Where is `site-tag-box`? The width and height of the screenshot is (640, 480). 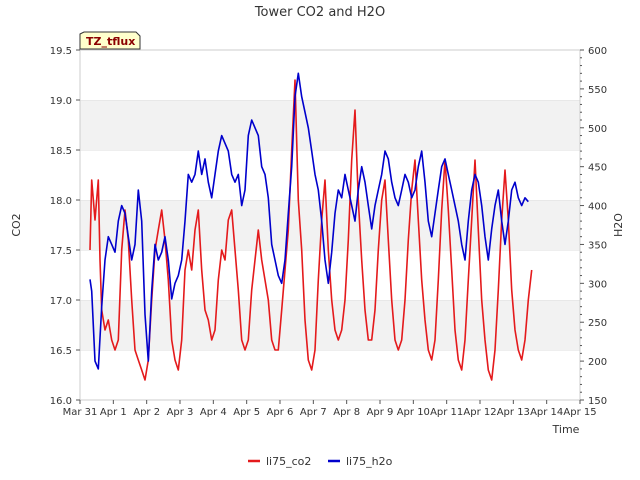 site-tag-box is located at coordinates (110, 40).